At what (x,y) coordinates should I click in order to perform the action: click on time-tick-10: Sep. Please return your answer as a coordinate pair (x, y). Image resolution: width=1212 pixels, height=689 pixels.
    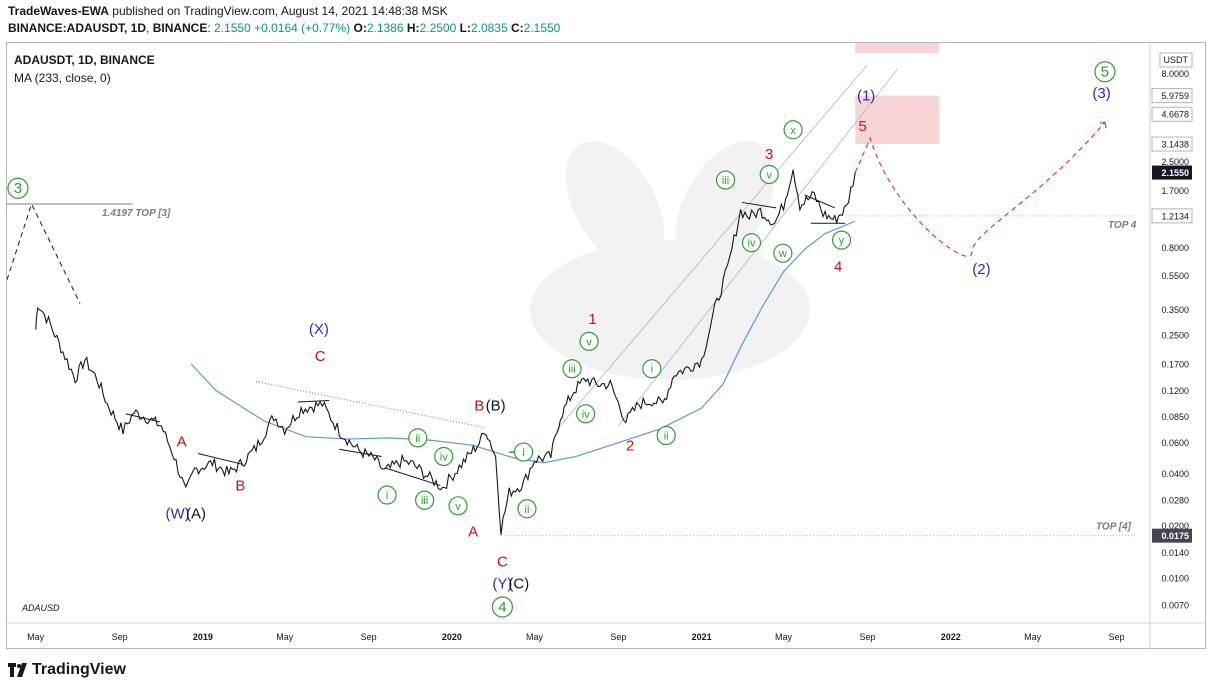
    Looking at the image, I should click on (867, 637).